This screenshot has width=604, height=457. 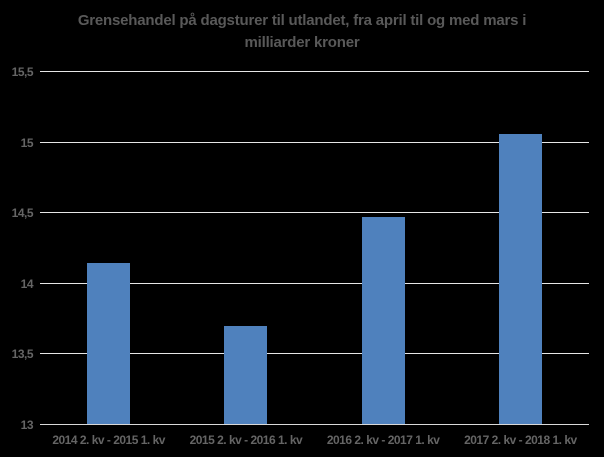 What do you see at coordinates (22, 354) in the screenshot?
I see `y-tick-label: 13,5` at bounding box center [22, 354].